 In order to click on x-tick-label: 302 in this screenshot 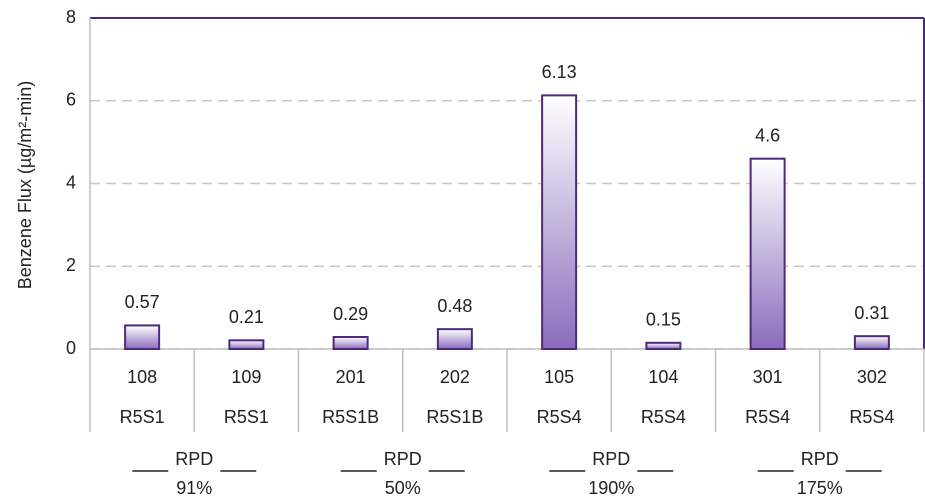, I will do `click(872, 377)`.